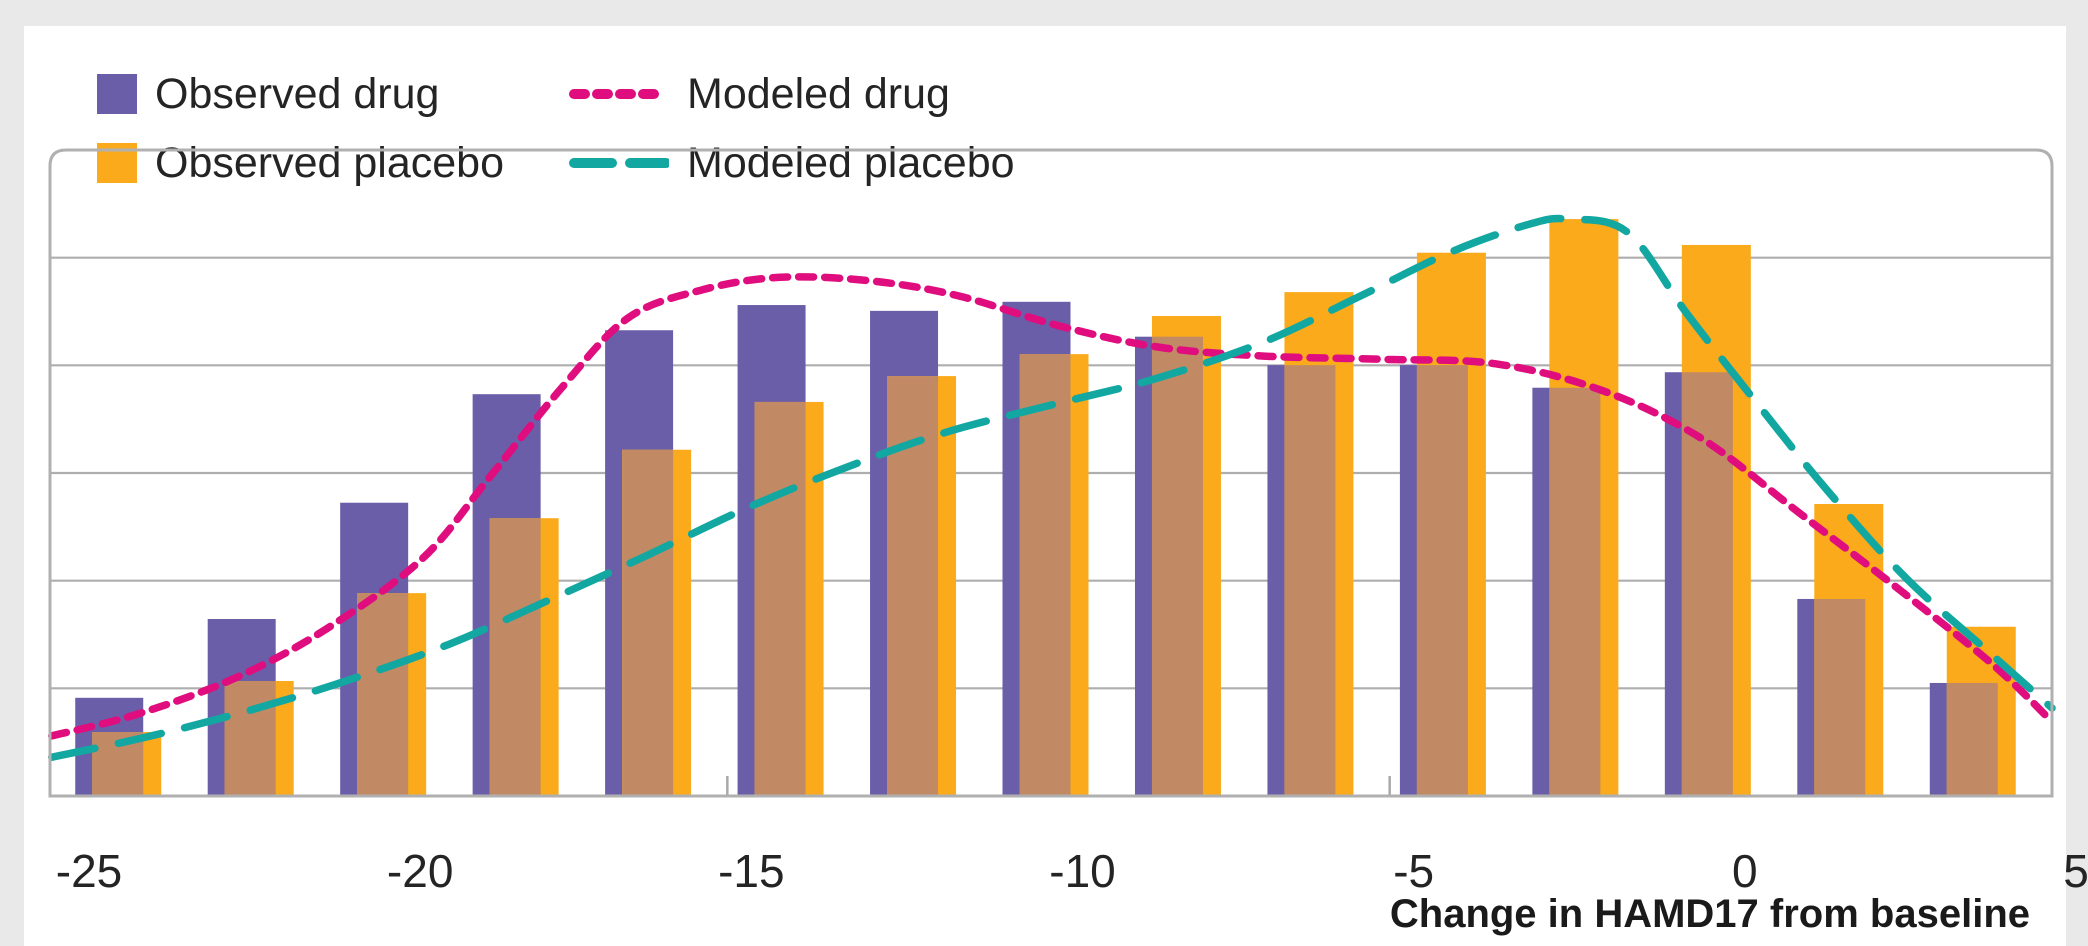  I want to click on x-tick-label: -15, so click(751, 871).